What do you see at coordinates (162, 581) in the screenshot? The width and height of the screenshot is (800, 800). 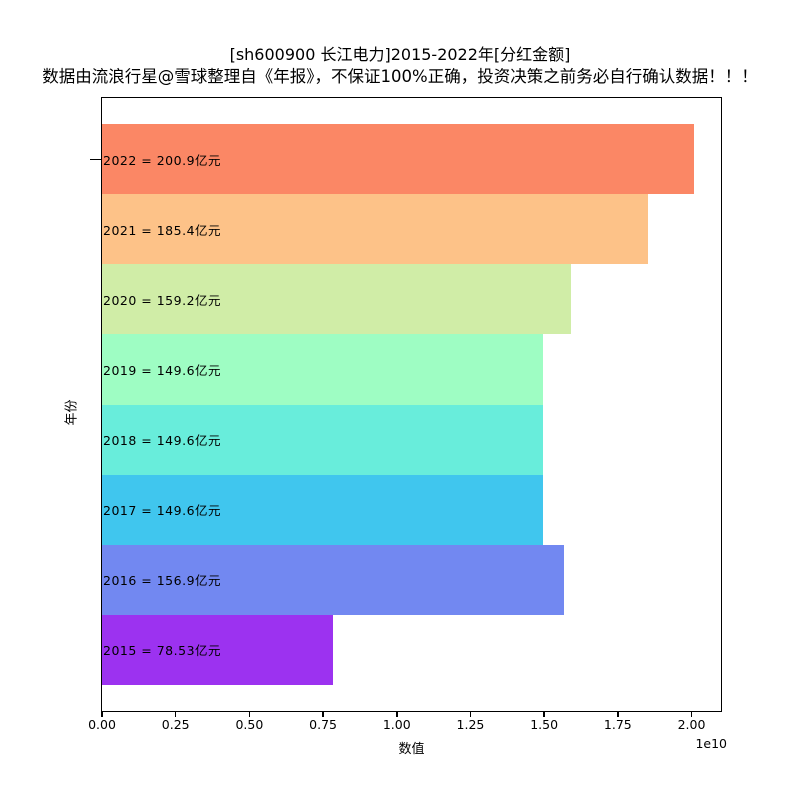 I see `bar-label-2016: 2016 = 156.9亿元` at bounding box center [162, 581].